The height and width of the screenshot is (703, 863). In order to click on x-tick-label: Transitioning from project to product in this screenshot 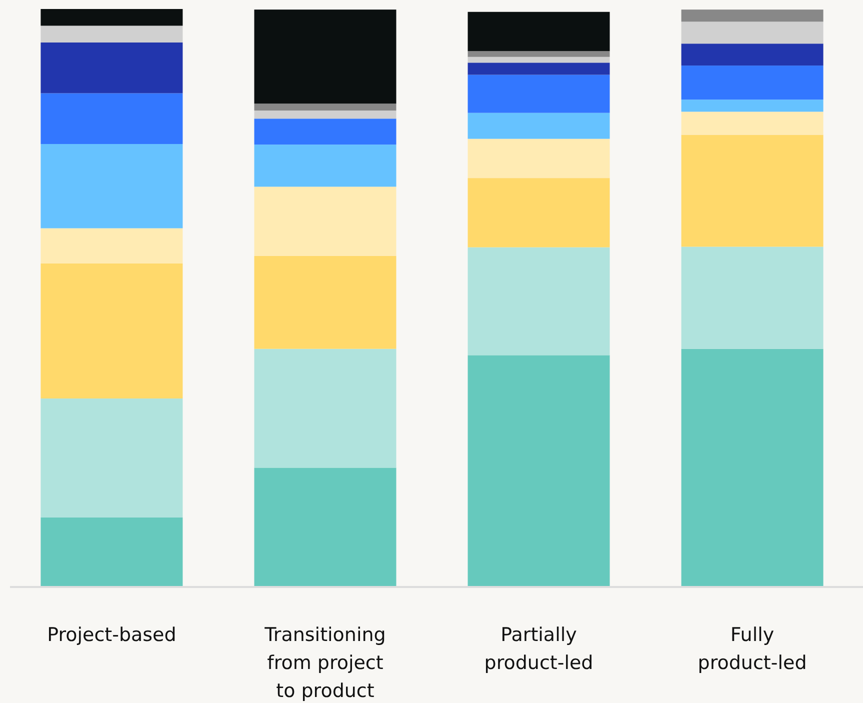, I will do `click(325, 663)`.